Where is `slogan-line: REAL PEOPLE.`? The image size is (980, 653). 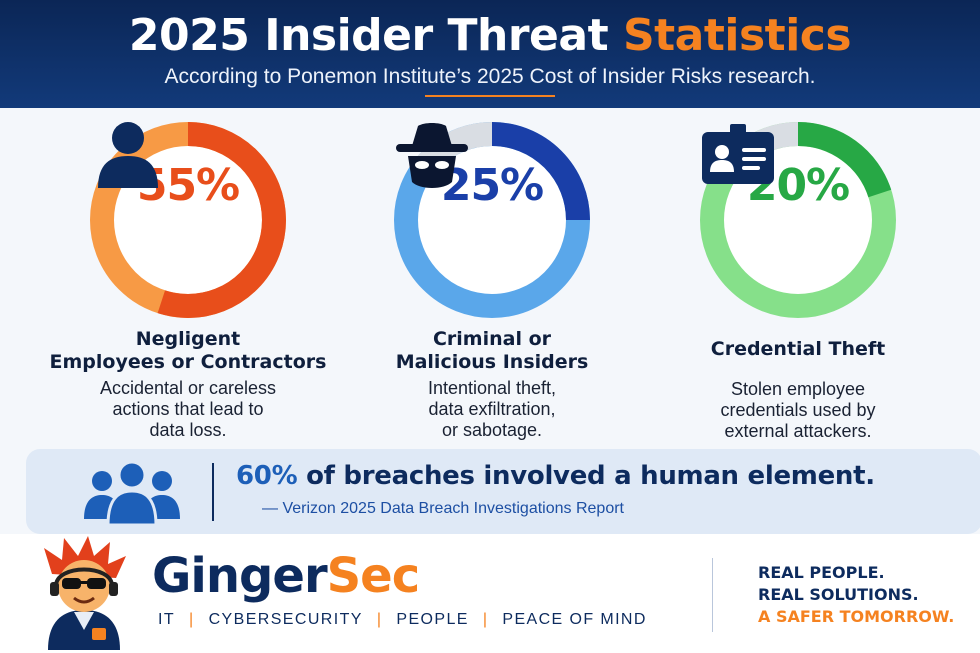 slogan-line: REAL PEOPLE. is located at coordinates (821, 572).